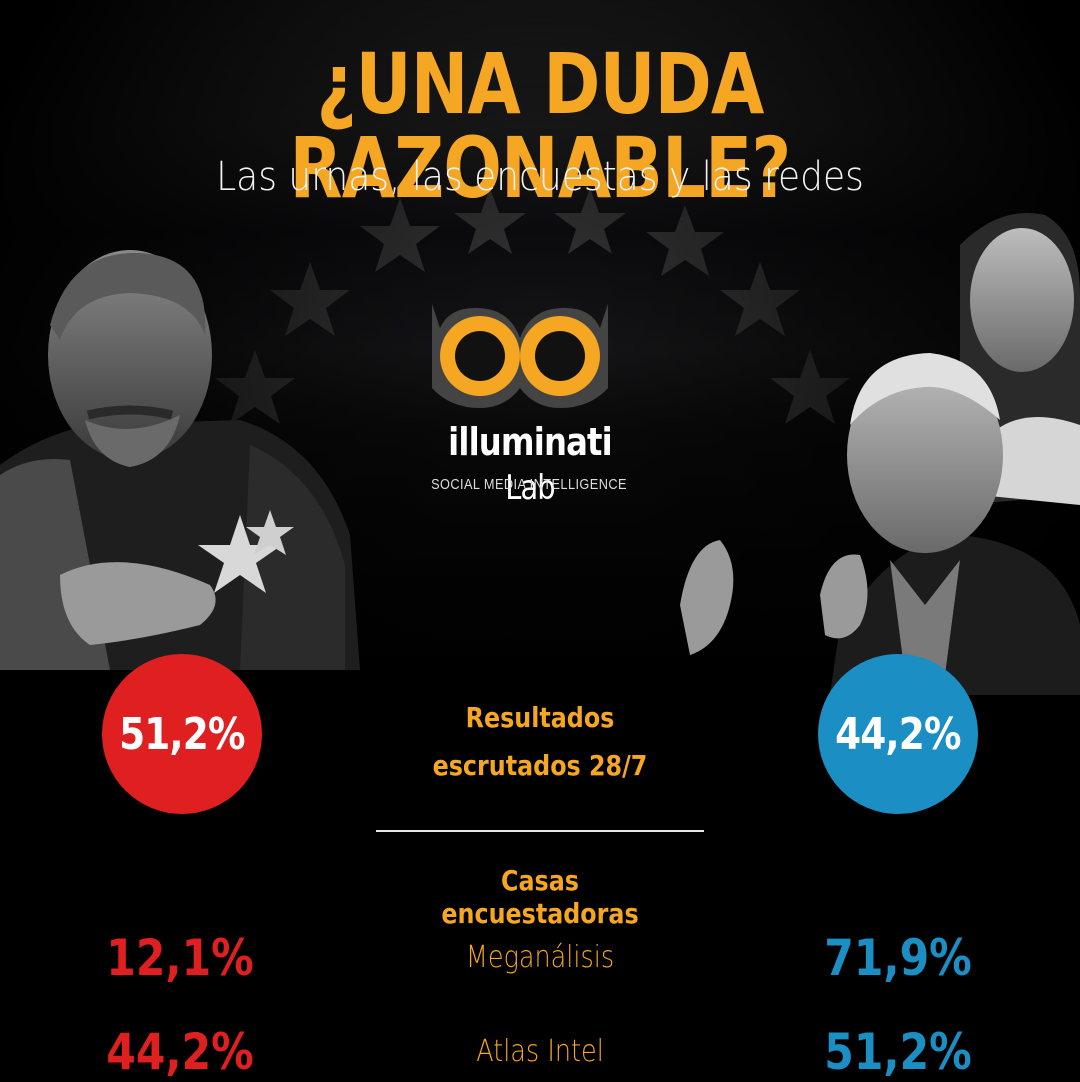 Image resolution: width=1080 pixels, height=1082 pixels. Describe the element at coordinates (530, 464) in the screenshot. I see `logo-wordmark: illuminati Lab` at that location.